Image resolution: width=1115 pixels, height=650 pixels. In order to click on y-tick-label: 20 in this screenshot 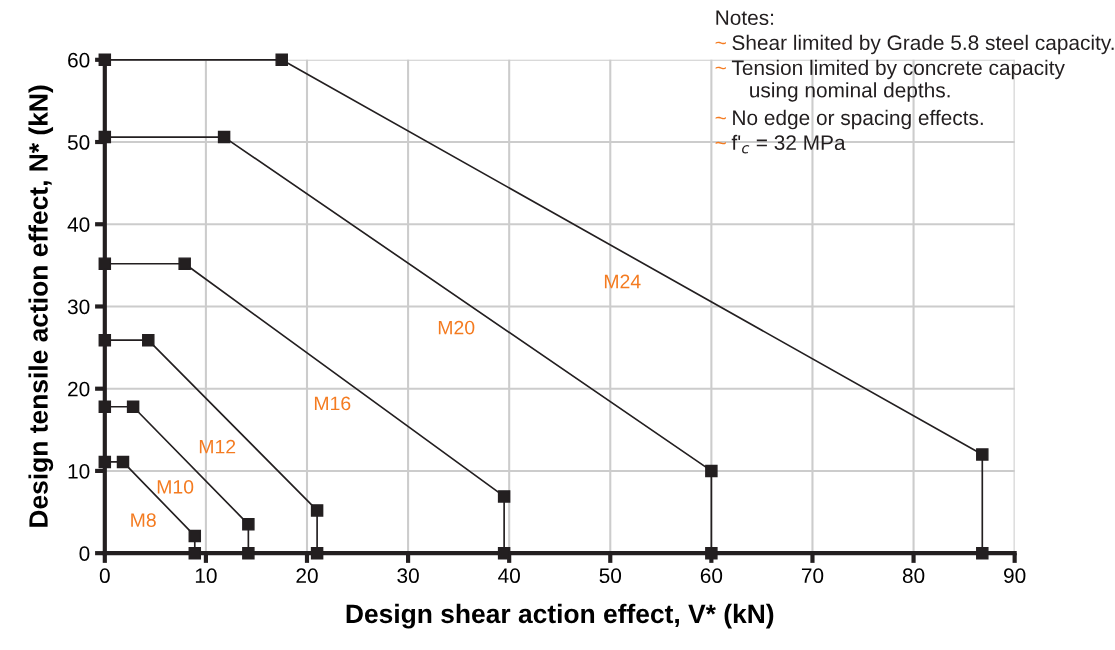, I will do `click(79, 389)`.